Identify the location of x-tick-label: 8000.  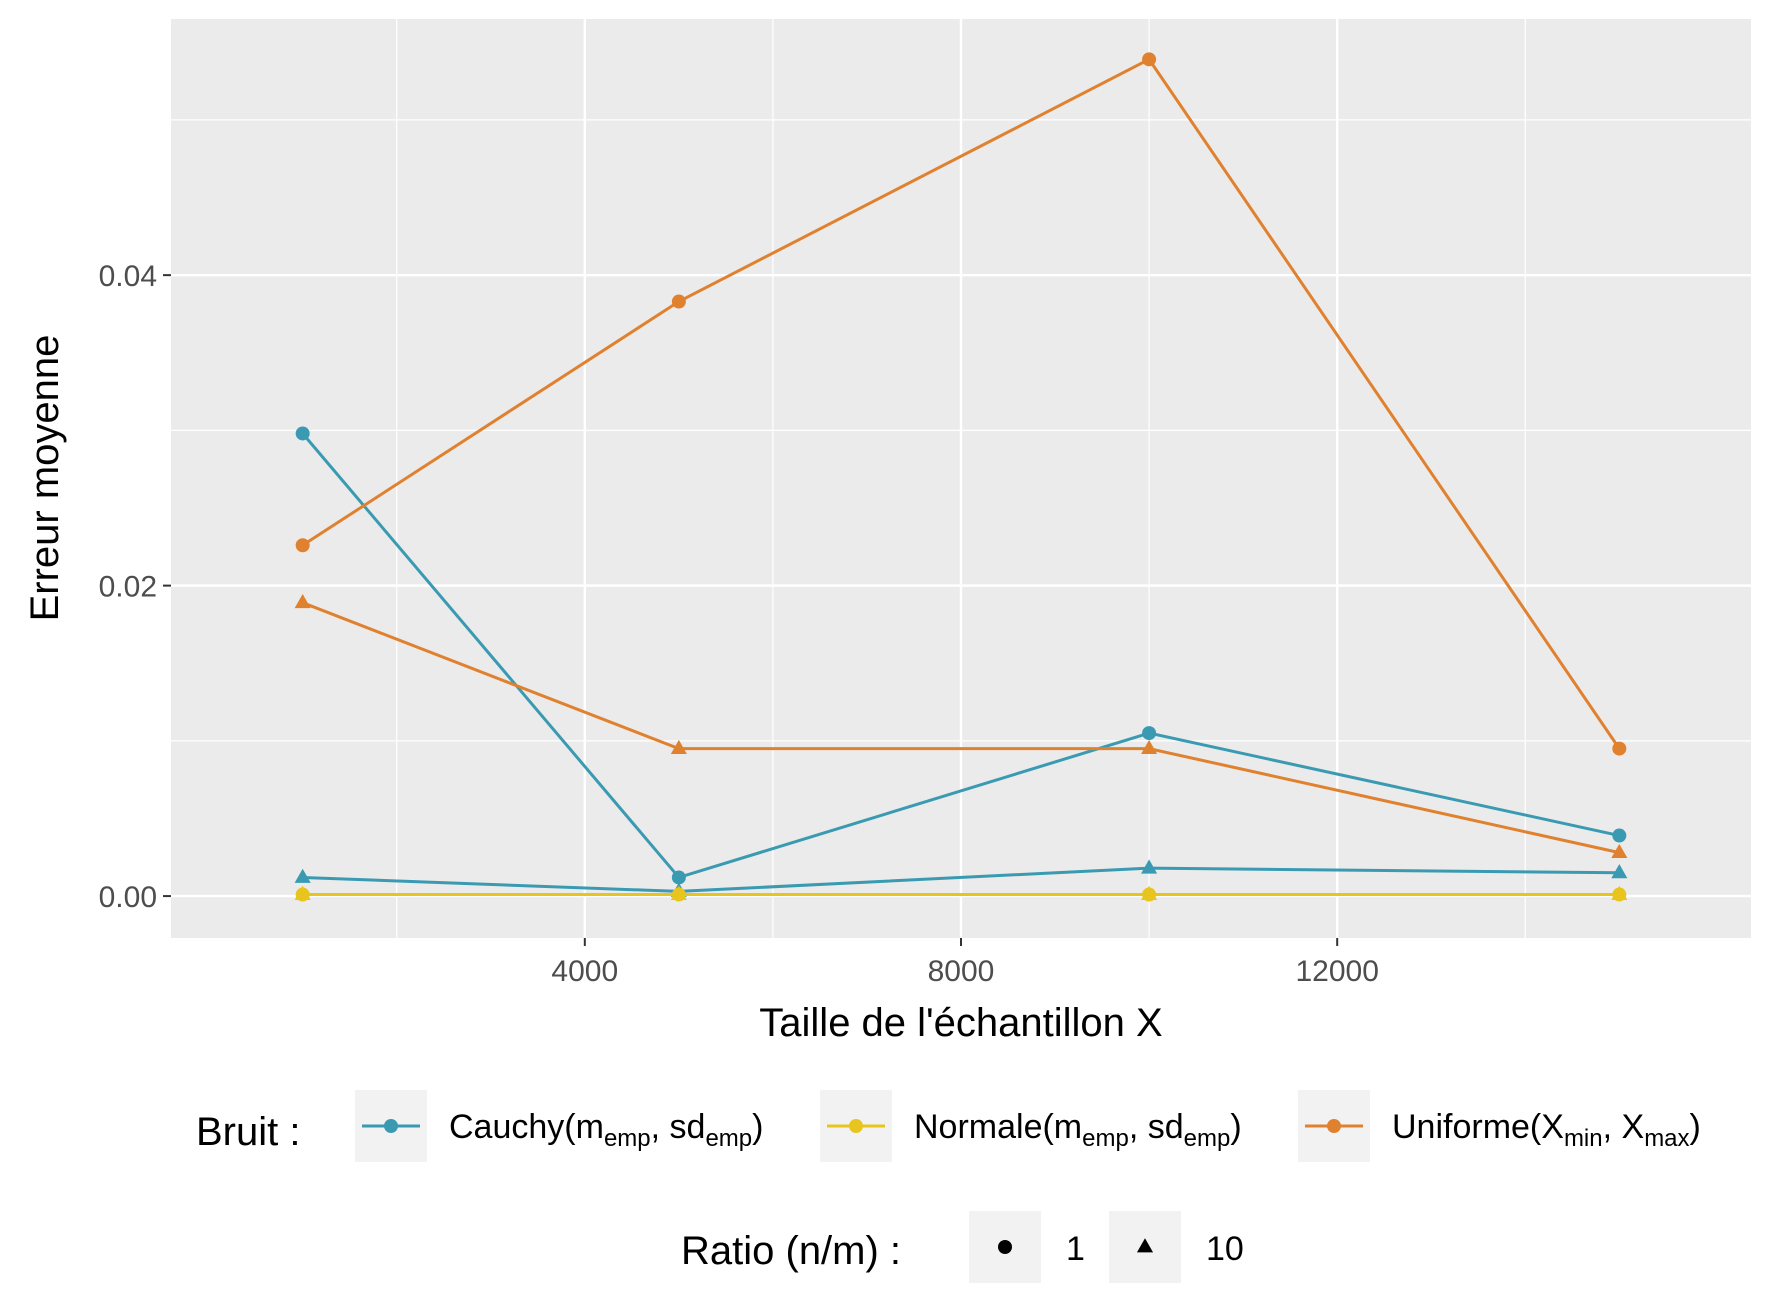
(961, 971).